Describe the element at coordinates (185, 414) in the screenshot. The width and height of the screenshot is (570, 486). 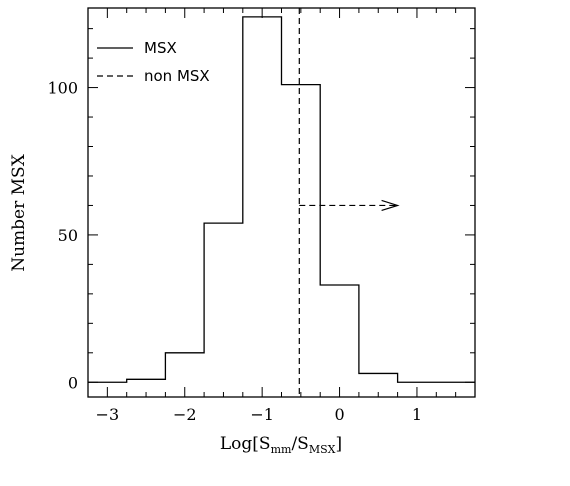
I see `x-tick-label: −2` at that location.